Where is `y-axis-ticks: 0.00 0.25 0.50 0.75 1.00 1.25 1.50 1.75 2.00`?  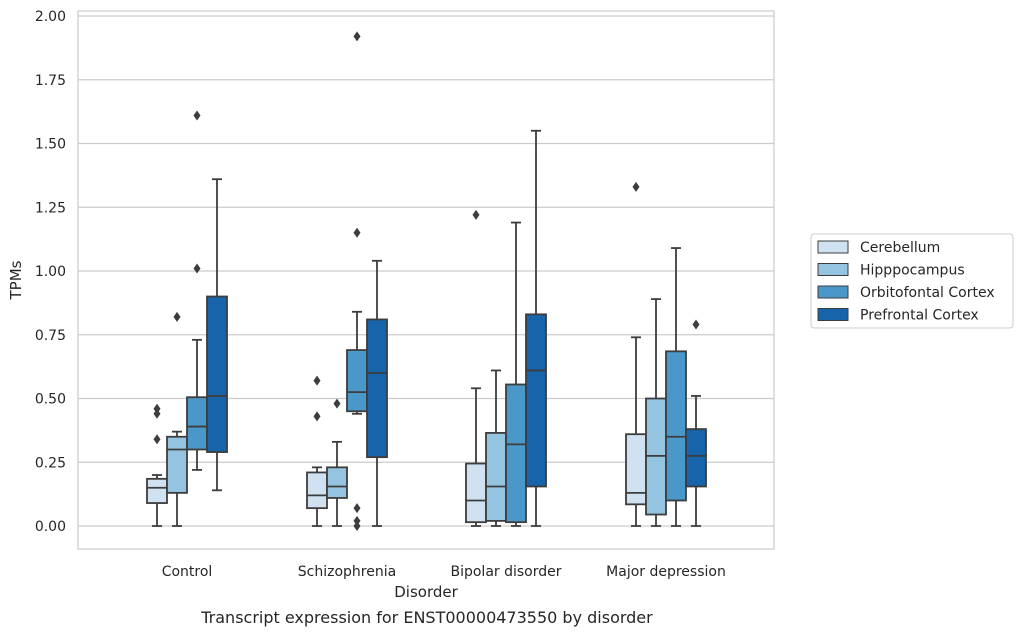
y-axis-ticks: 0.00 0.25 0.50 0.75 1.00 1.25 1.50 1.75 2.00 is located at coordinates (50, 272).